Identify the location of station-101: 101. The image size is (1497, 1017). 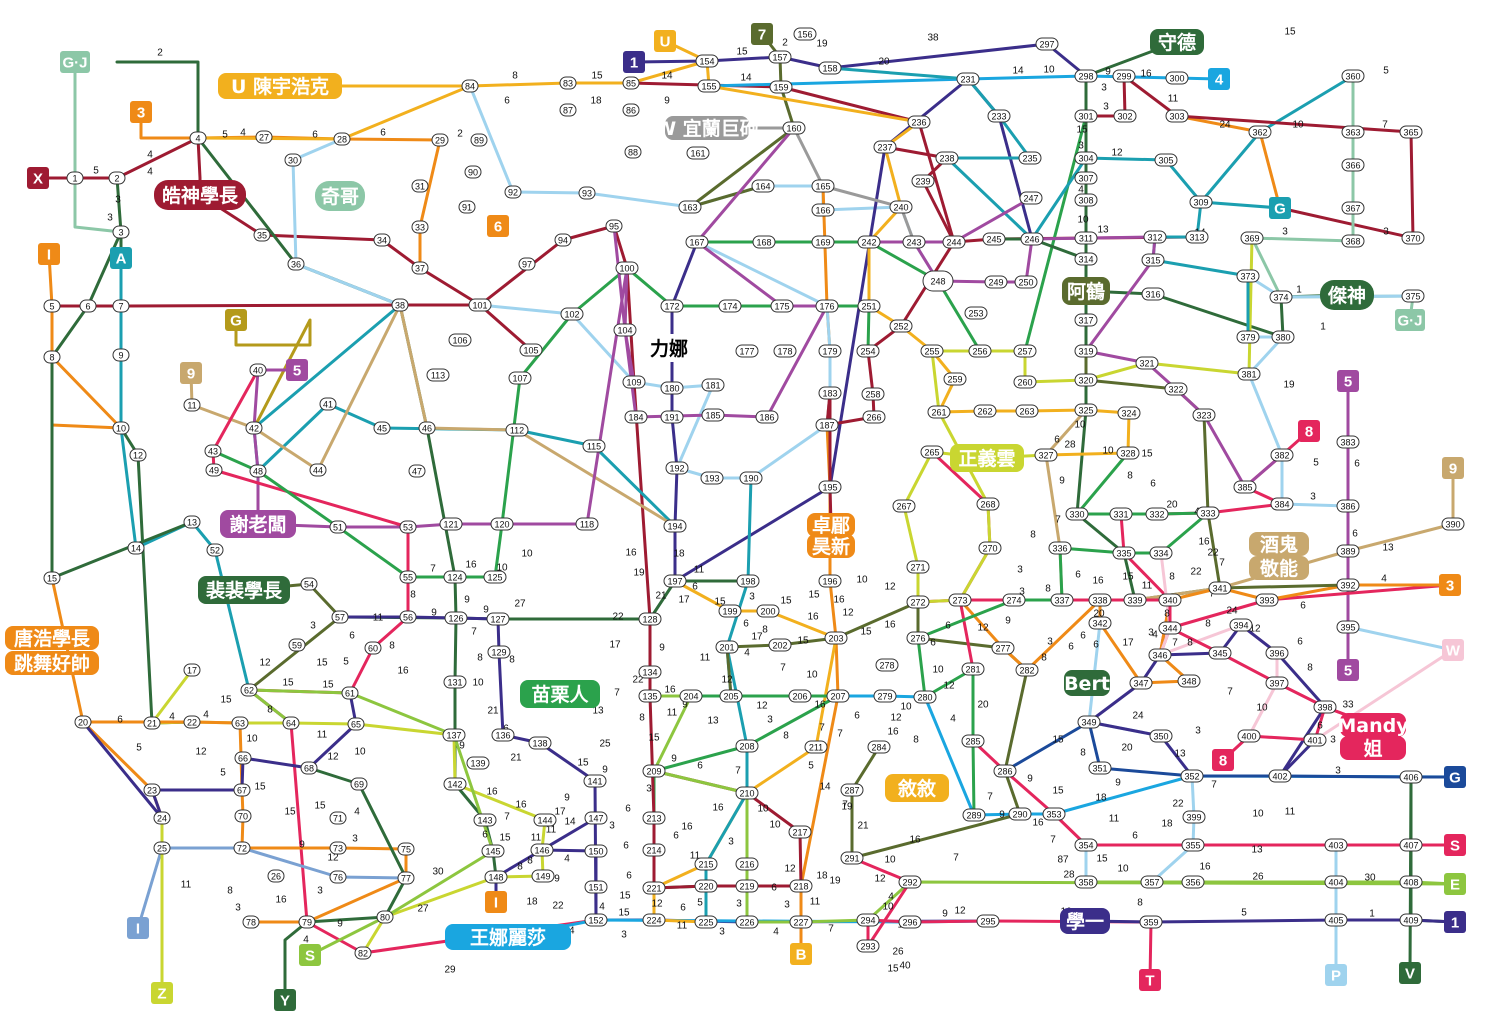
(480, 305).